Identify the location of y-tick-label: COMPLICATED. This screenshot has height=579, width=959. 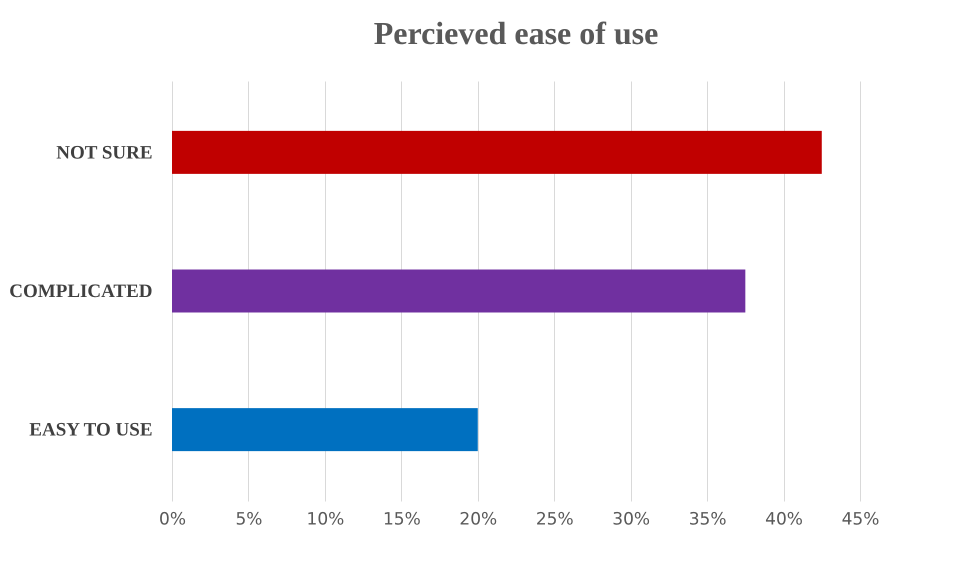
(80, 291).